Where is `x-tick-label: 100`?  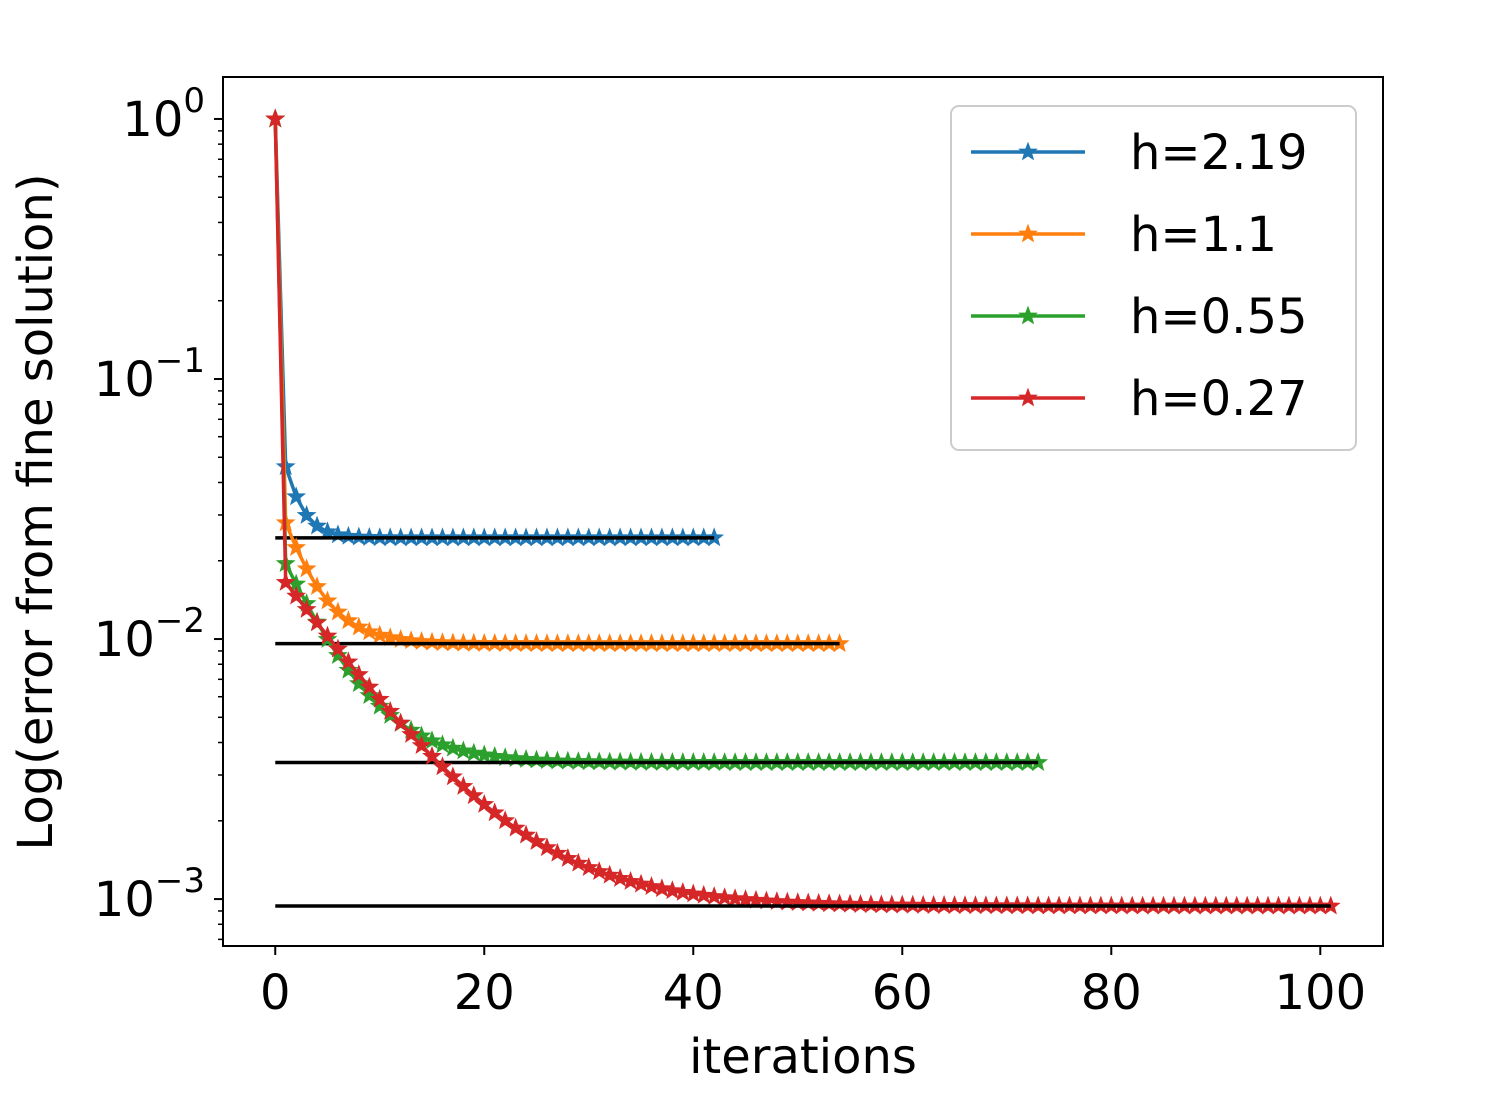 x-tick-label: 100 is located at coordinates (1320, 993).